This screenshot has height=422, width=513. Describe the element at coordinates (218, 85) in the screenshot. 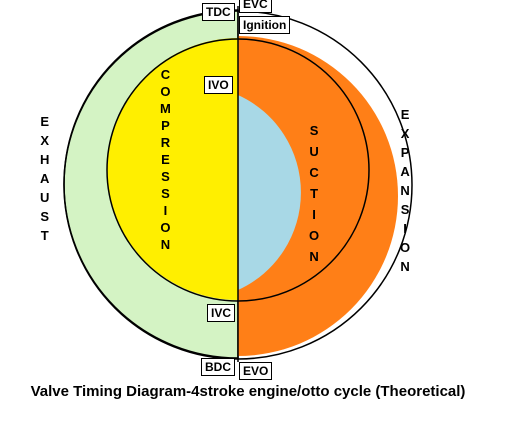

I see `ivo-label: IVO` at that location.